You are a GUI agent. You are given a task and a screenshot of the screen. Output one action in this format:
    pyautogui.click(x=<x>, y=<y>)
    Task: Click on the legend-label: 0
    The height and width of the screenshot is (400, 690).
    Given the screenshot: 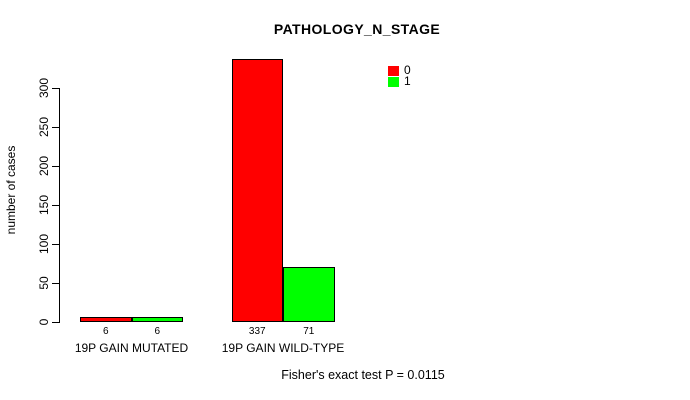 What is the action you would take?
    pyautogui.click(x=407, y=70)
    